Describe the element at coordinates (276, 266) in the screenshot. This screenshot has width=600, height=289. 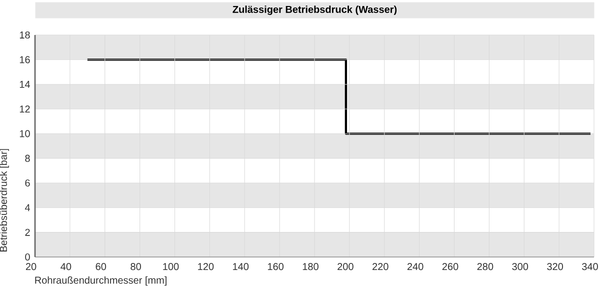
I see `x-tick-label: 160` at that location.